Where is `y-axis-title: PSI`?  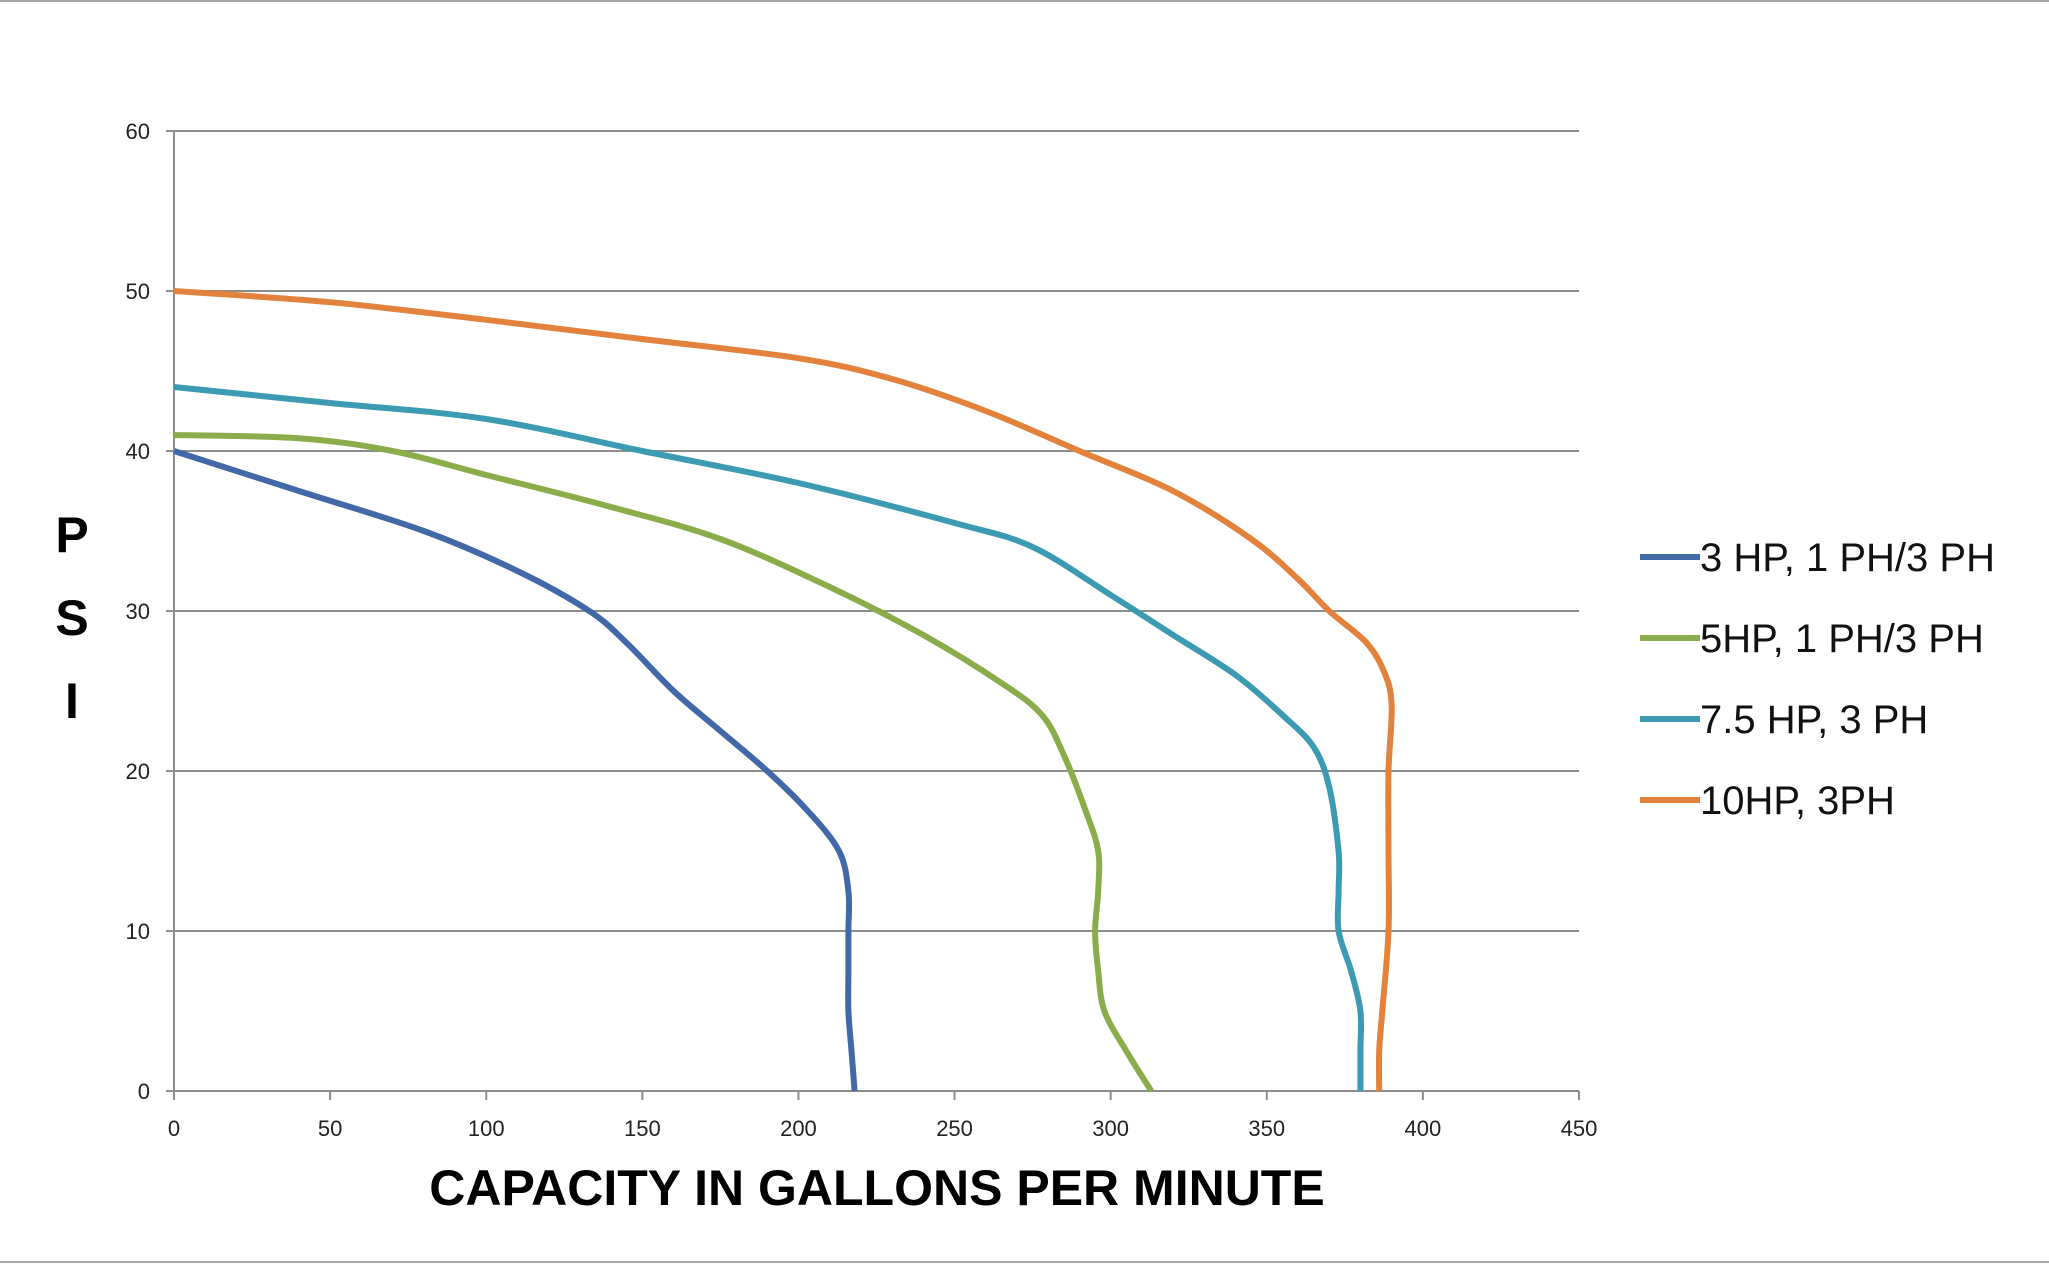
y-axis-title: PSI is located at coordinates (71, 618).